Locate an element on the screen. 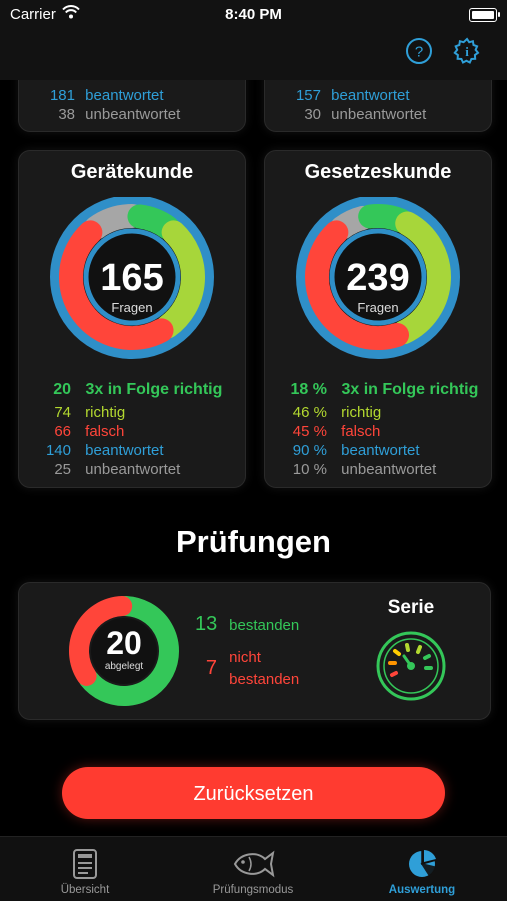 The image size is (507, 901). stat-row-unanswered: 38 unbeantwortet is located at coordinates (112, 114).